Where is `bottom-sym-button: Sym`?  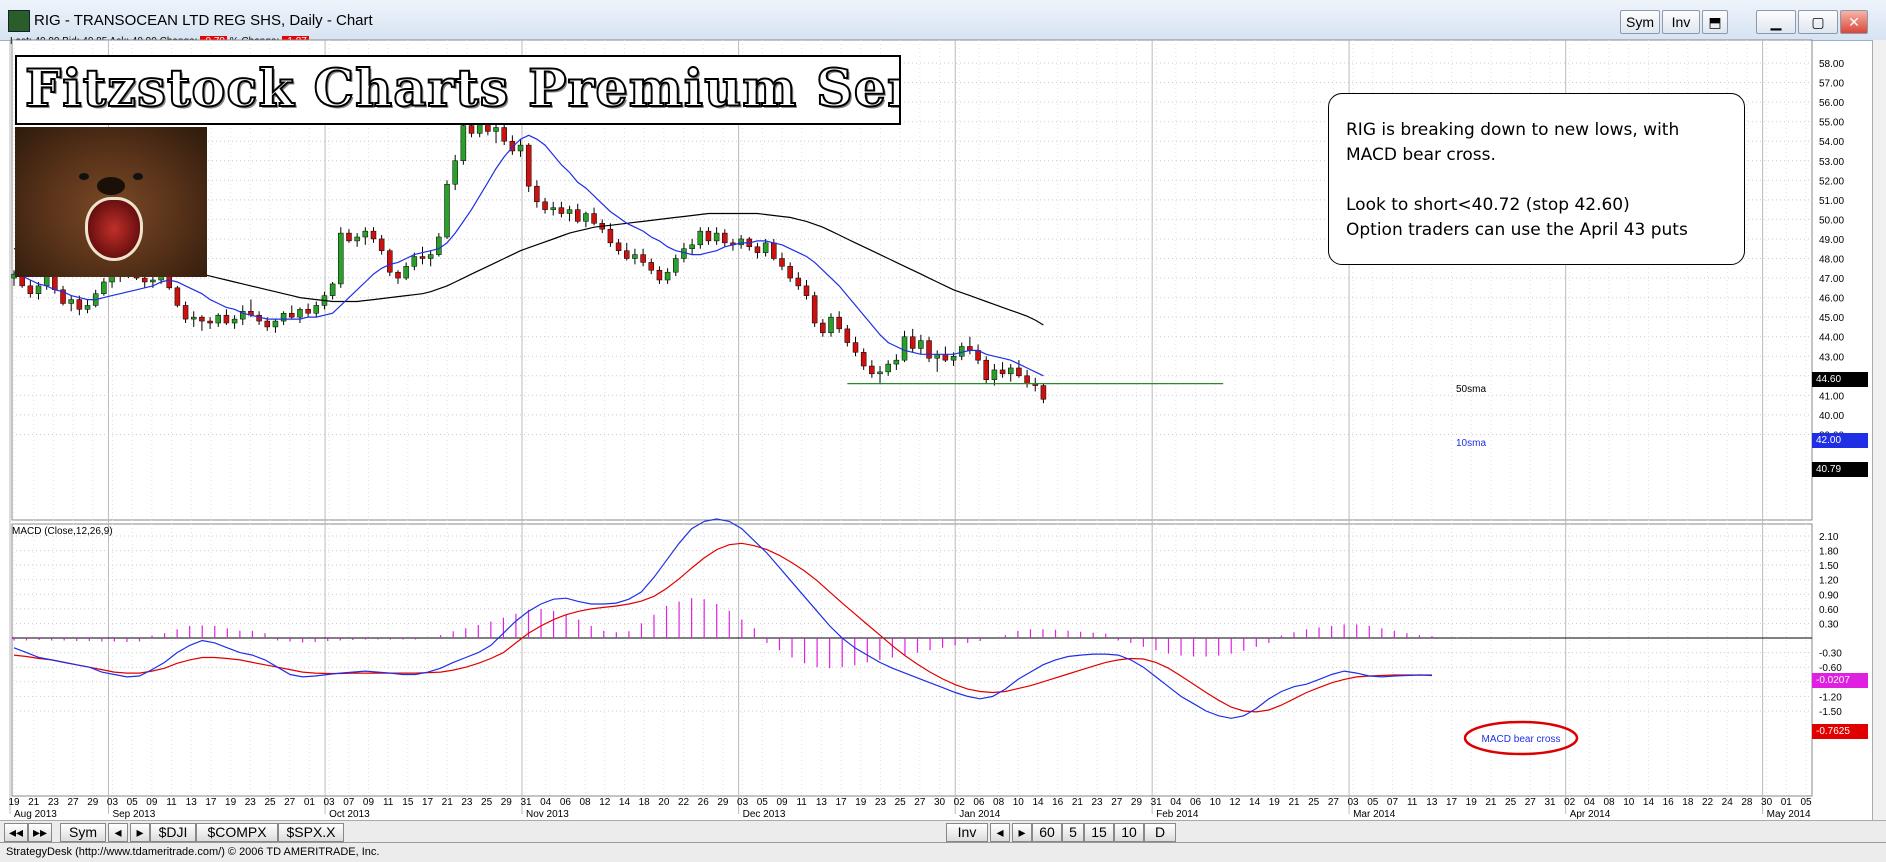 bottom-sym-button: Sym is located at coordinates (83, 832).